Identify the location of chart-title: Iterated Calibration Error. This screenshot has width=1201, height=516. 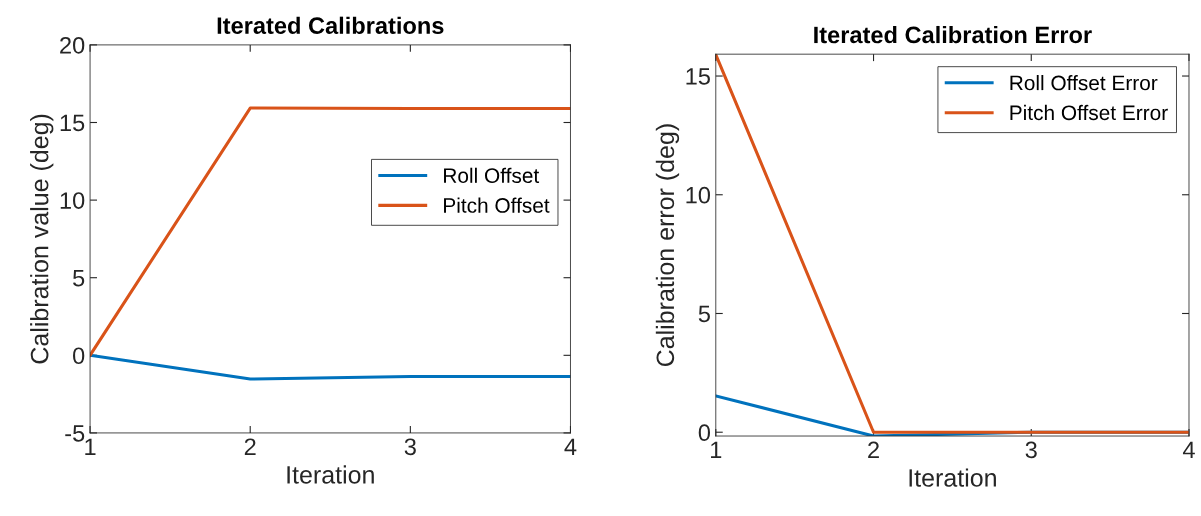
(953, 34).